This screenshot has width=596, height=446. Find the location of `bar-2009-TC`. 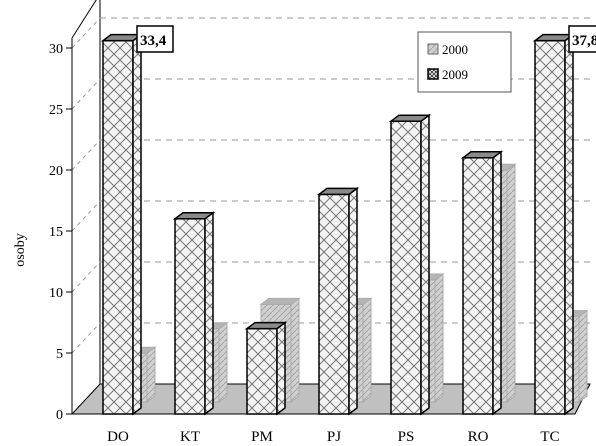

bar-2009-TC is located at coordinates (554, 224).